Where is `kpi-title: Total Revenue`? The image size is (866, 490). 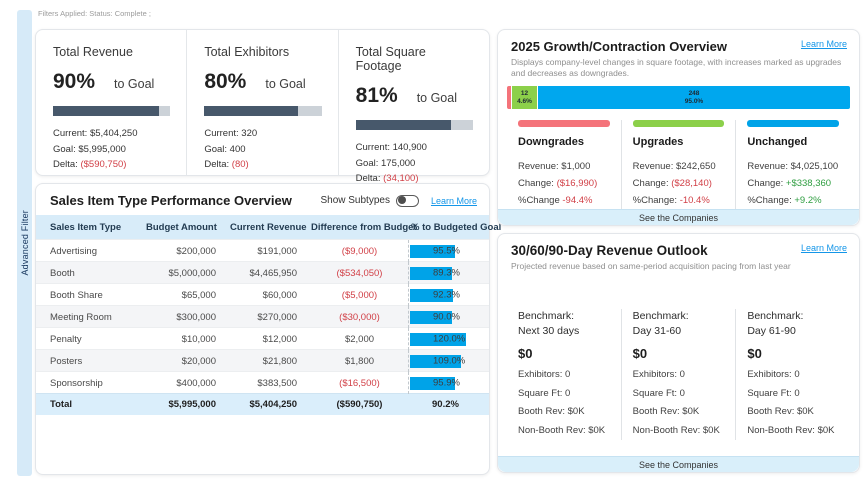
kpi-title: Total Revenue is located at coordinates (93, 52).